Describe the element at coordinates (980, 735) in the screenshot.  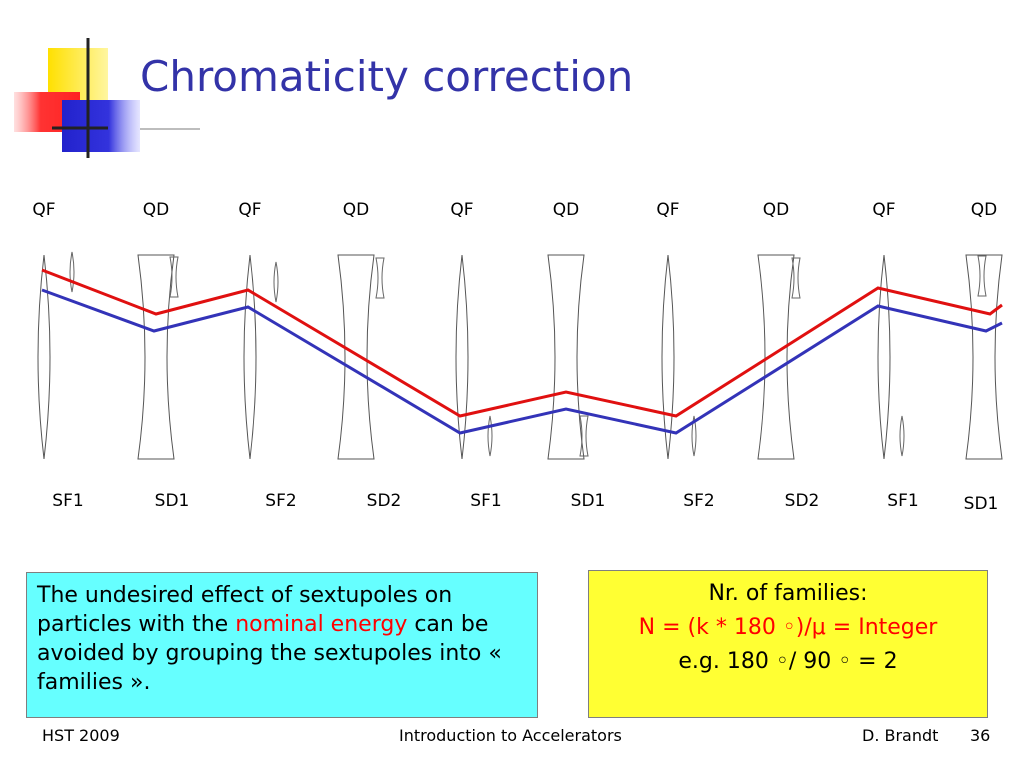
I see `footer-page-number: 36` at that location.